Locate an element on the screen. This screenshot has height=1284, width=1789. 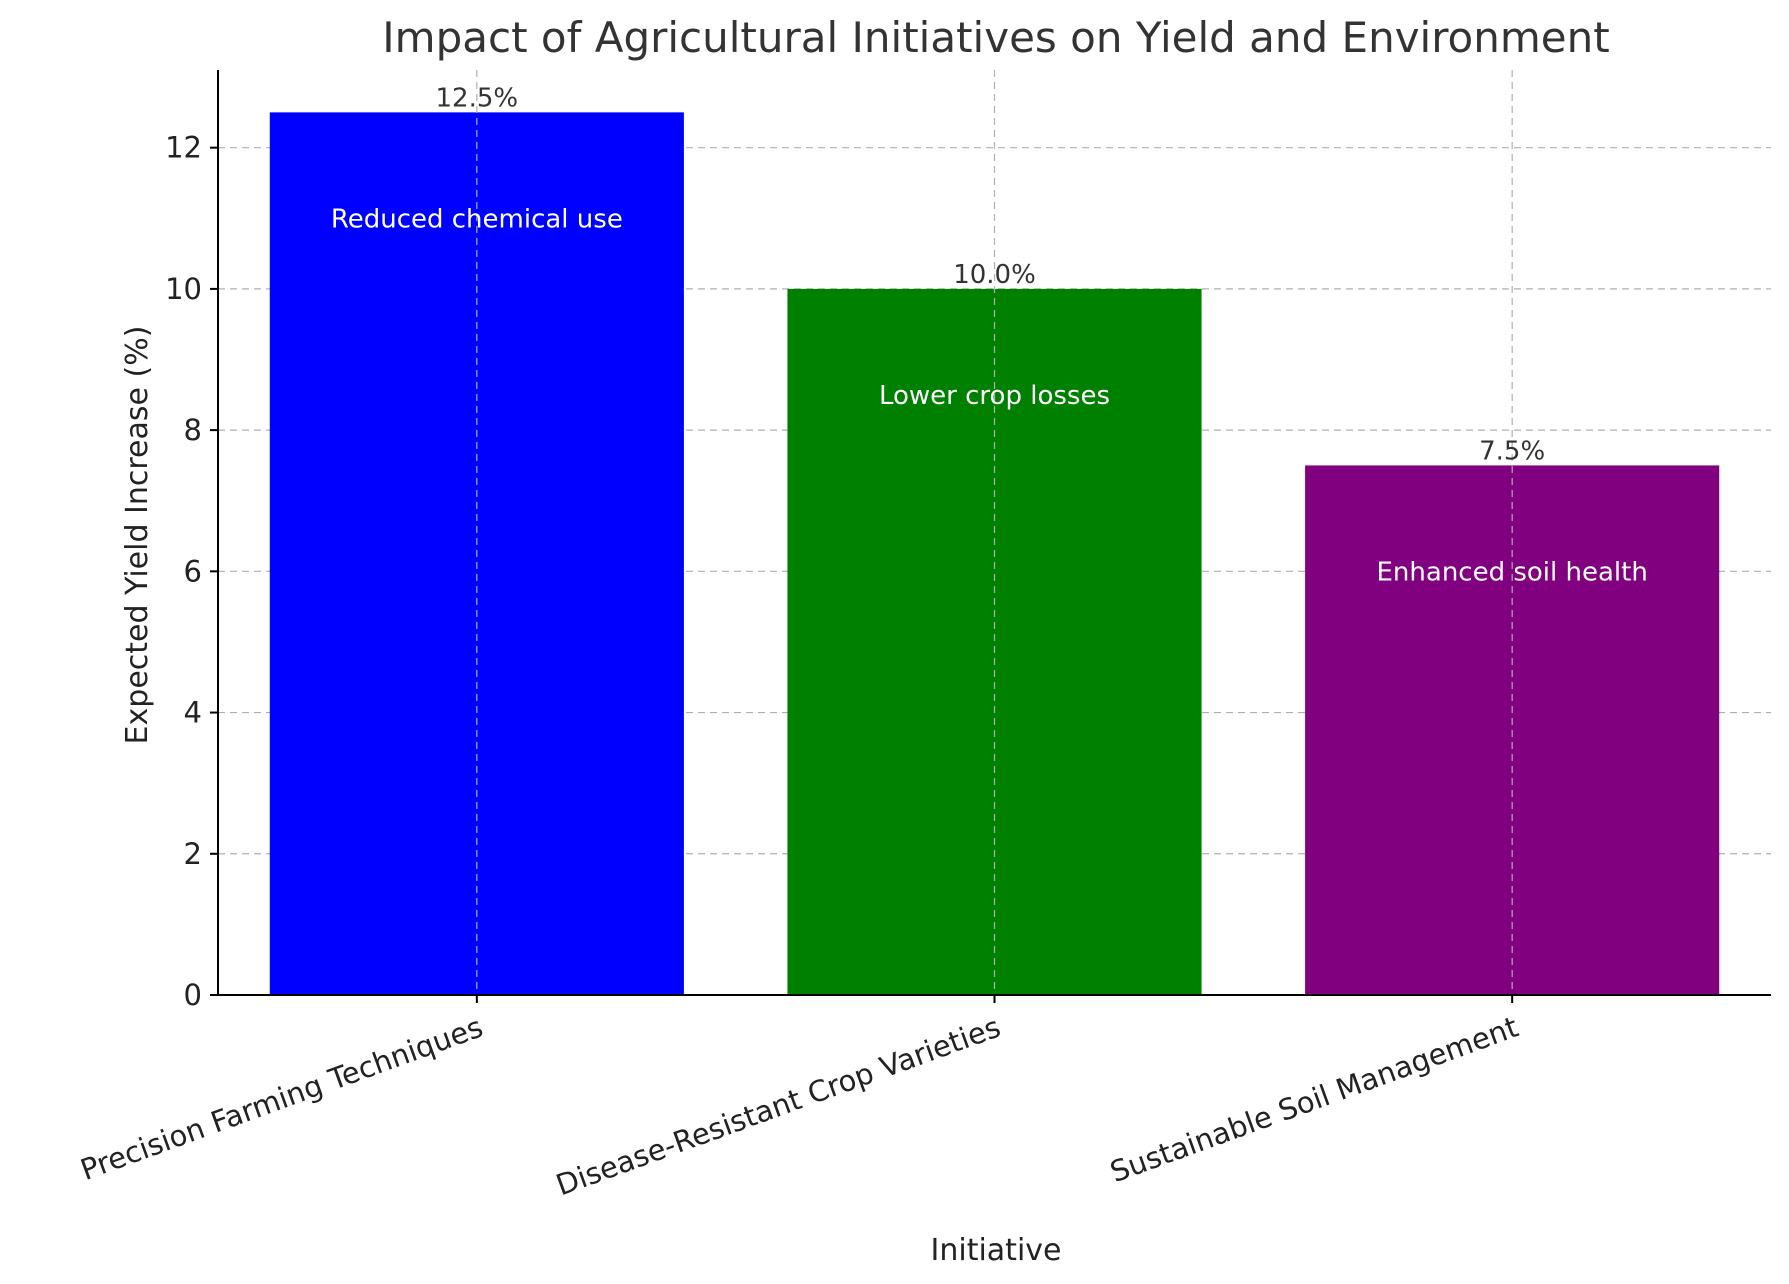
x-tick-label: Precision Farming Techniques is located at coordinates (281, 1098).